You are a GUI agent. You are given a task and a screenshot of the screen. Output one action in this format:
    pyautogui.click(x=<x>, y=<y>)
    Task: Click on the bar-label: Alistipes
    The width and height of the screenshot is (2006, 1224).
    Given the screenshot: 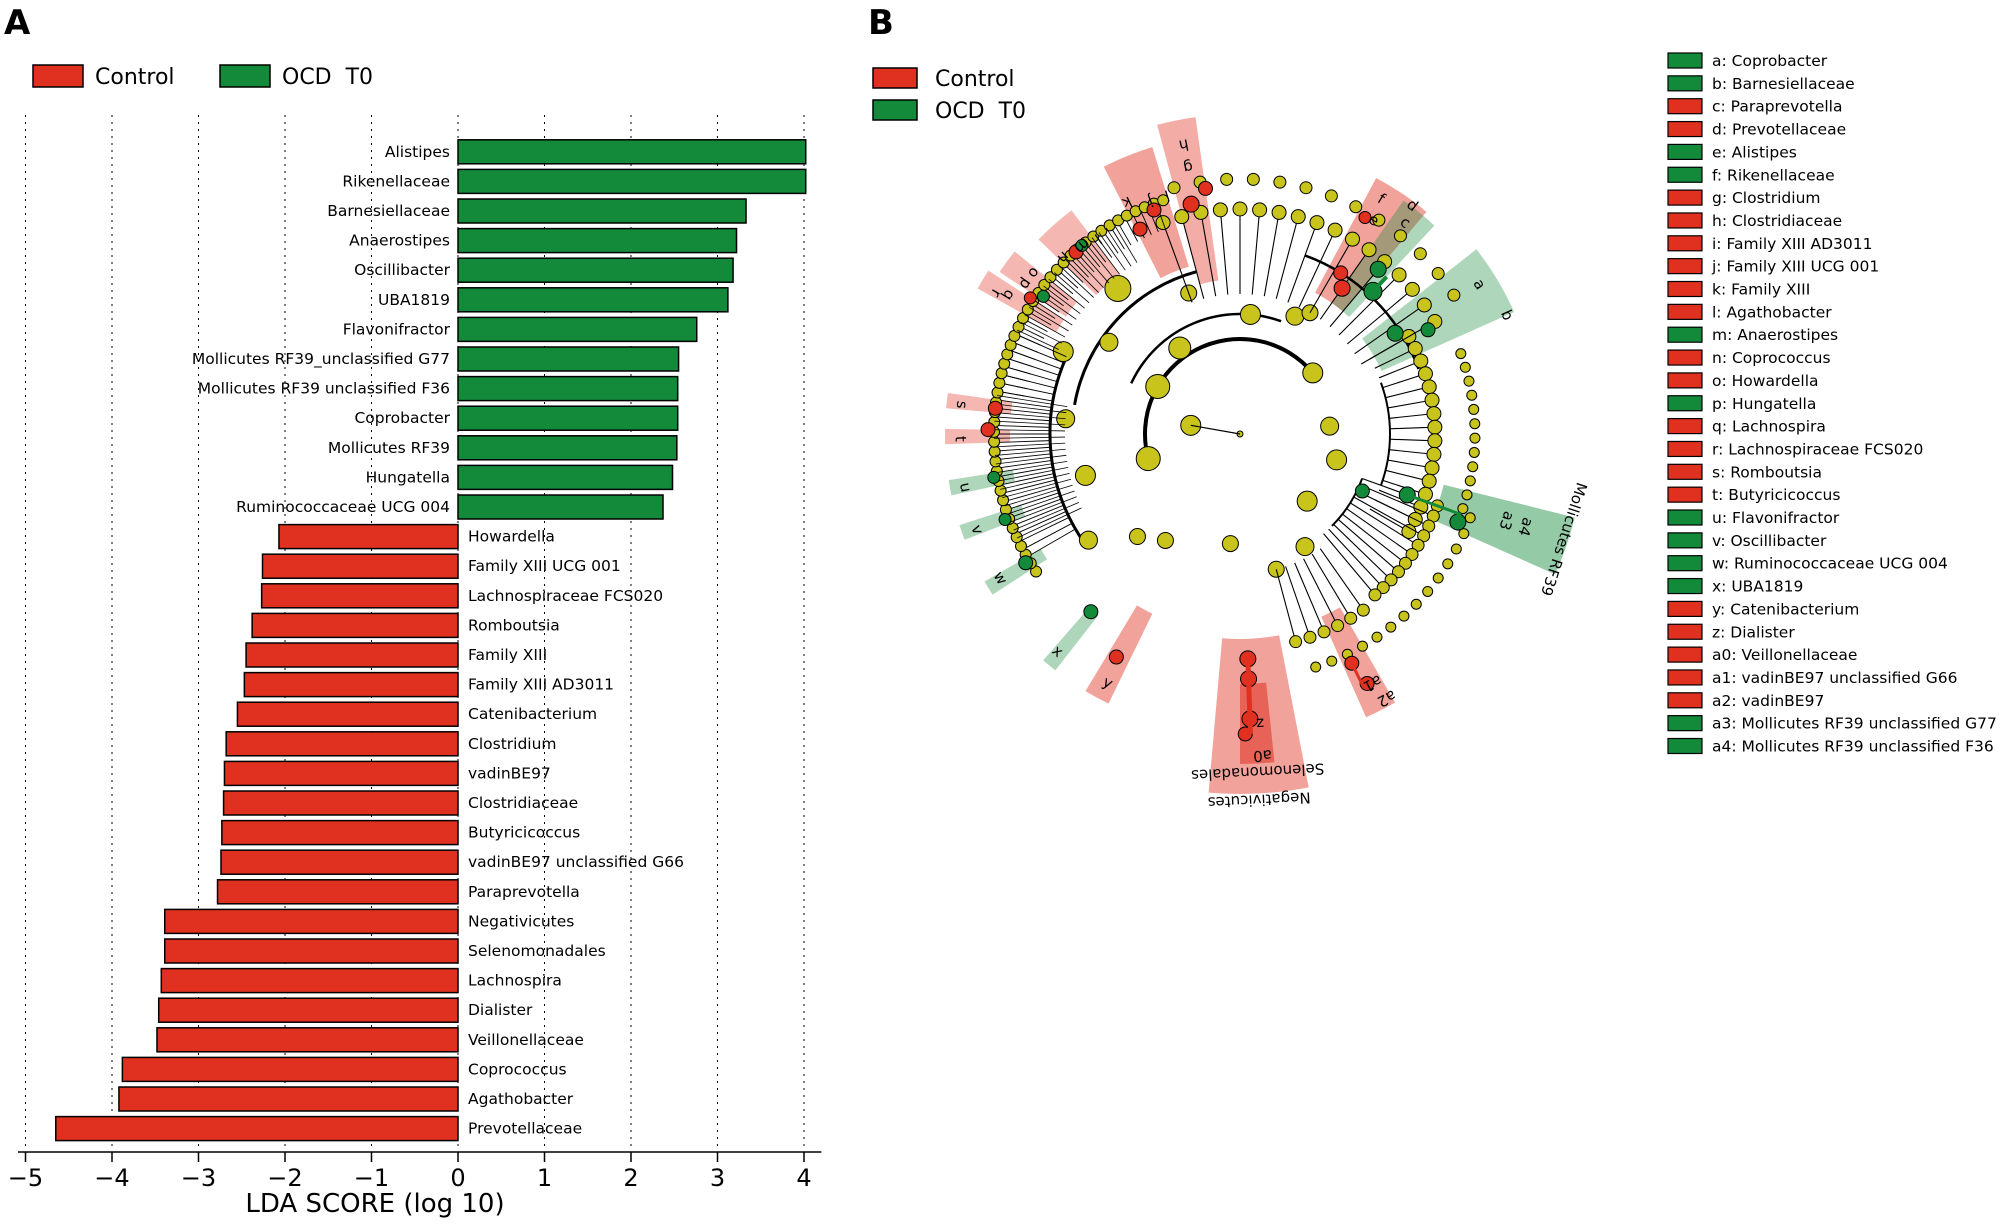 What is the action you would take?
    pyautogui.click(x=417, y=152)
    